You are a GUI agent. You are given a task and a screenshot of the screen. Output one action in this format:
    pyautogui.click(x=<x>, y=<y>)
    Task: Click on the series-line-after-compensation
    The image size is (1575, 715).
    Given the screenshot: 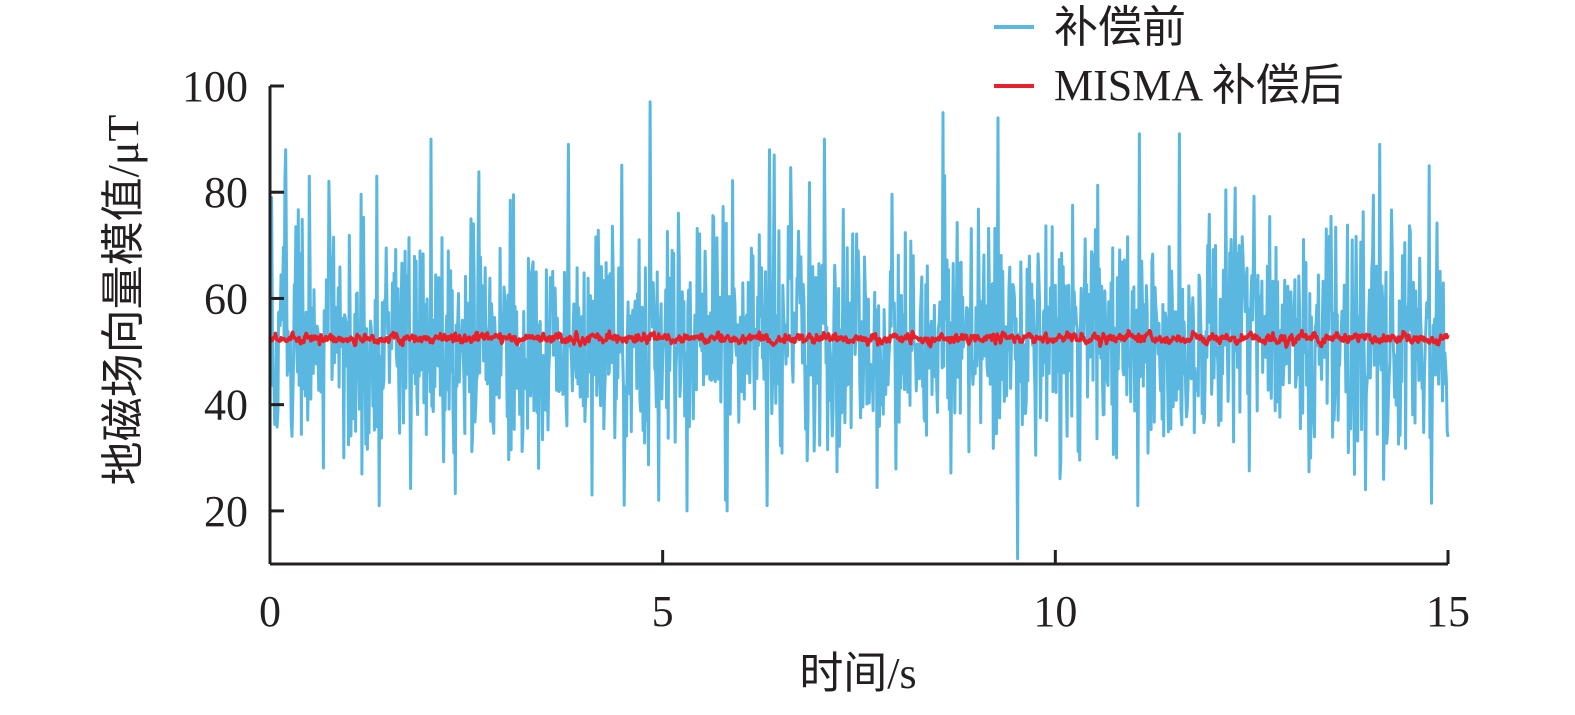 What is the action you would take?
    pyautogui.click(x=859, y=338)
    